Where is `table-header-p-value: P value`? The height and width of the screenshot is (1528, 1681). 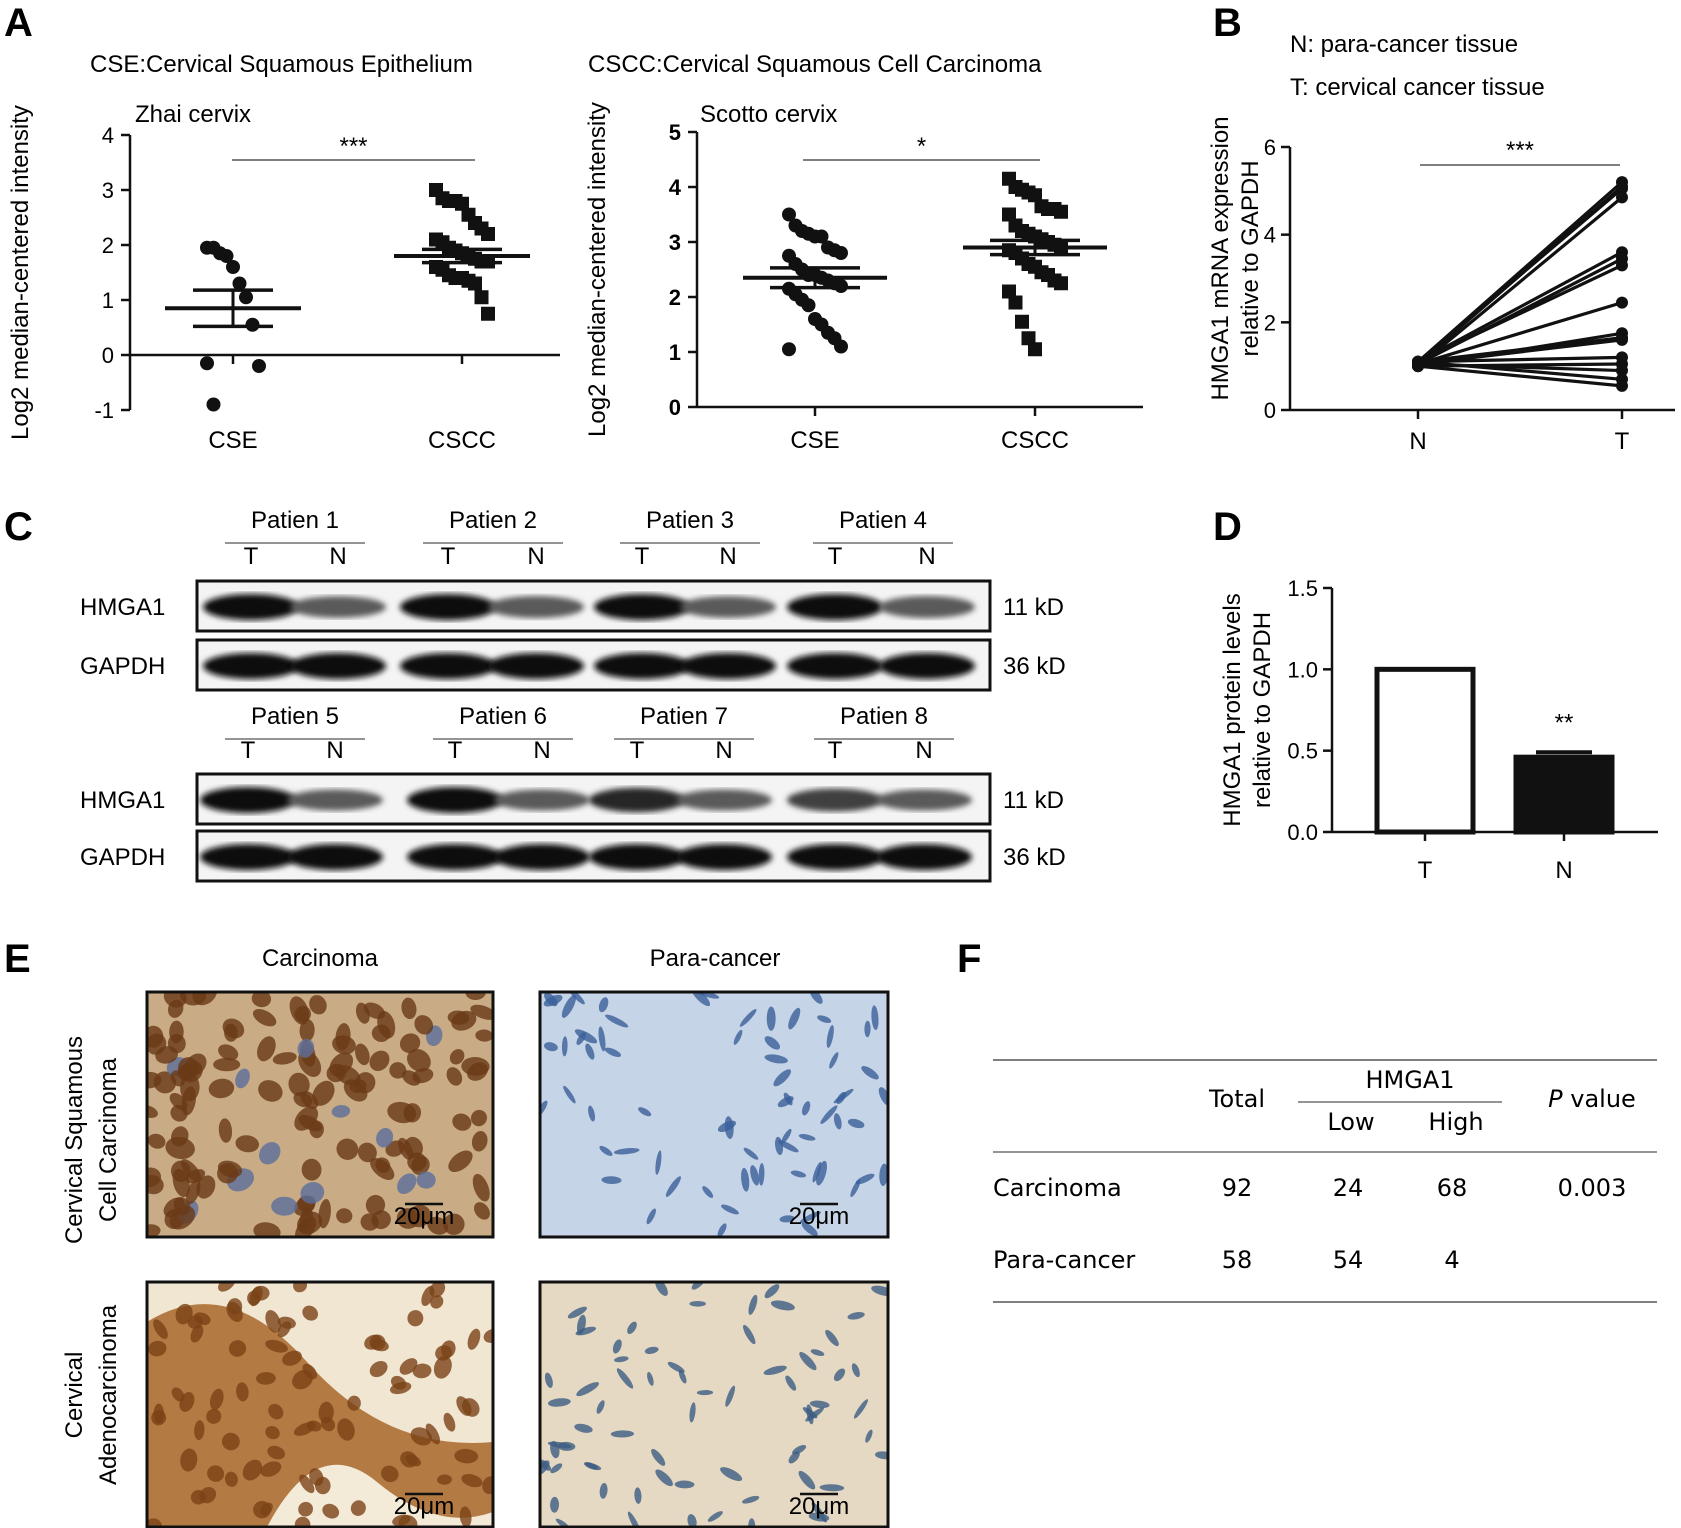
table-header-p-value: P value is located at coordinates (1592, 1099).